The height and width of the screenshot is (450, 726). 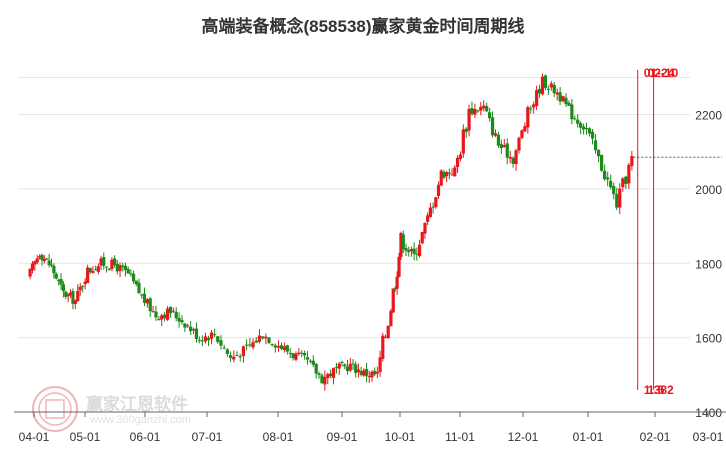 I want to click on x-tick-label: 08-01, so click(x=278, y=437).